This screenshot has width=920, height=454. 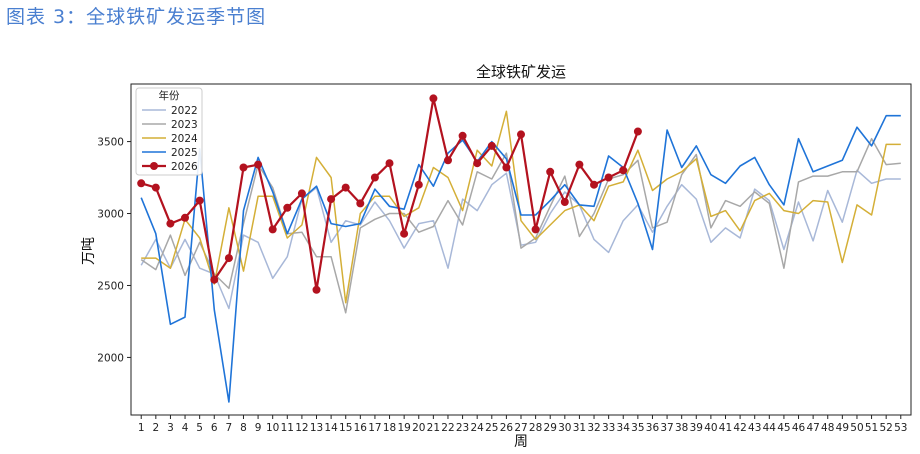 I want to click on y-tick-label: 2500, so click(x=110, y=286).